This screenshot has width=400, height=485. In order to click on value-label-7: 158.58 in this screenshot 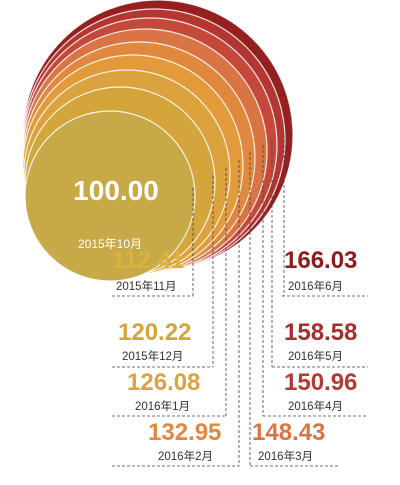, I will do `click(320, 332)`.